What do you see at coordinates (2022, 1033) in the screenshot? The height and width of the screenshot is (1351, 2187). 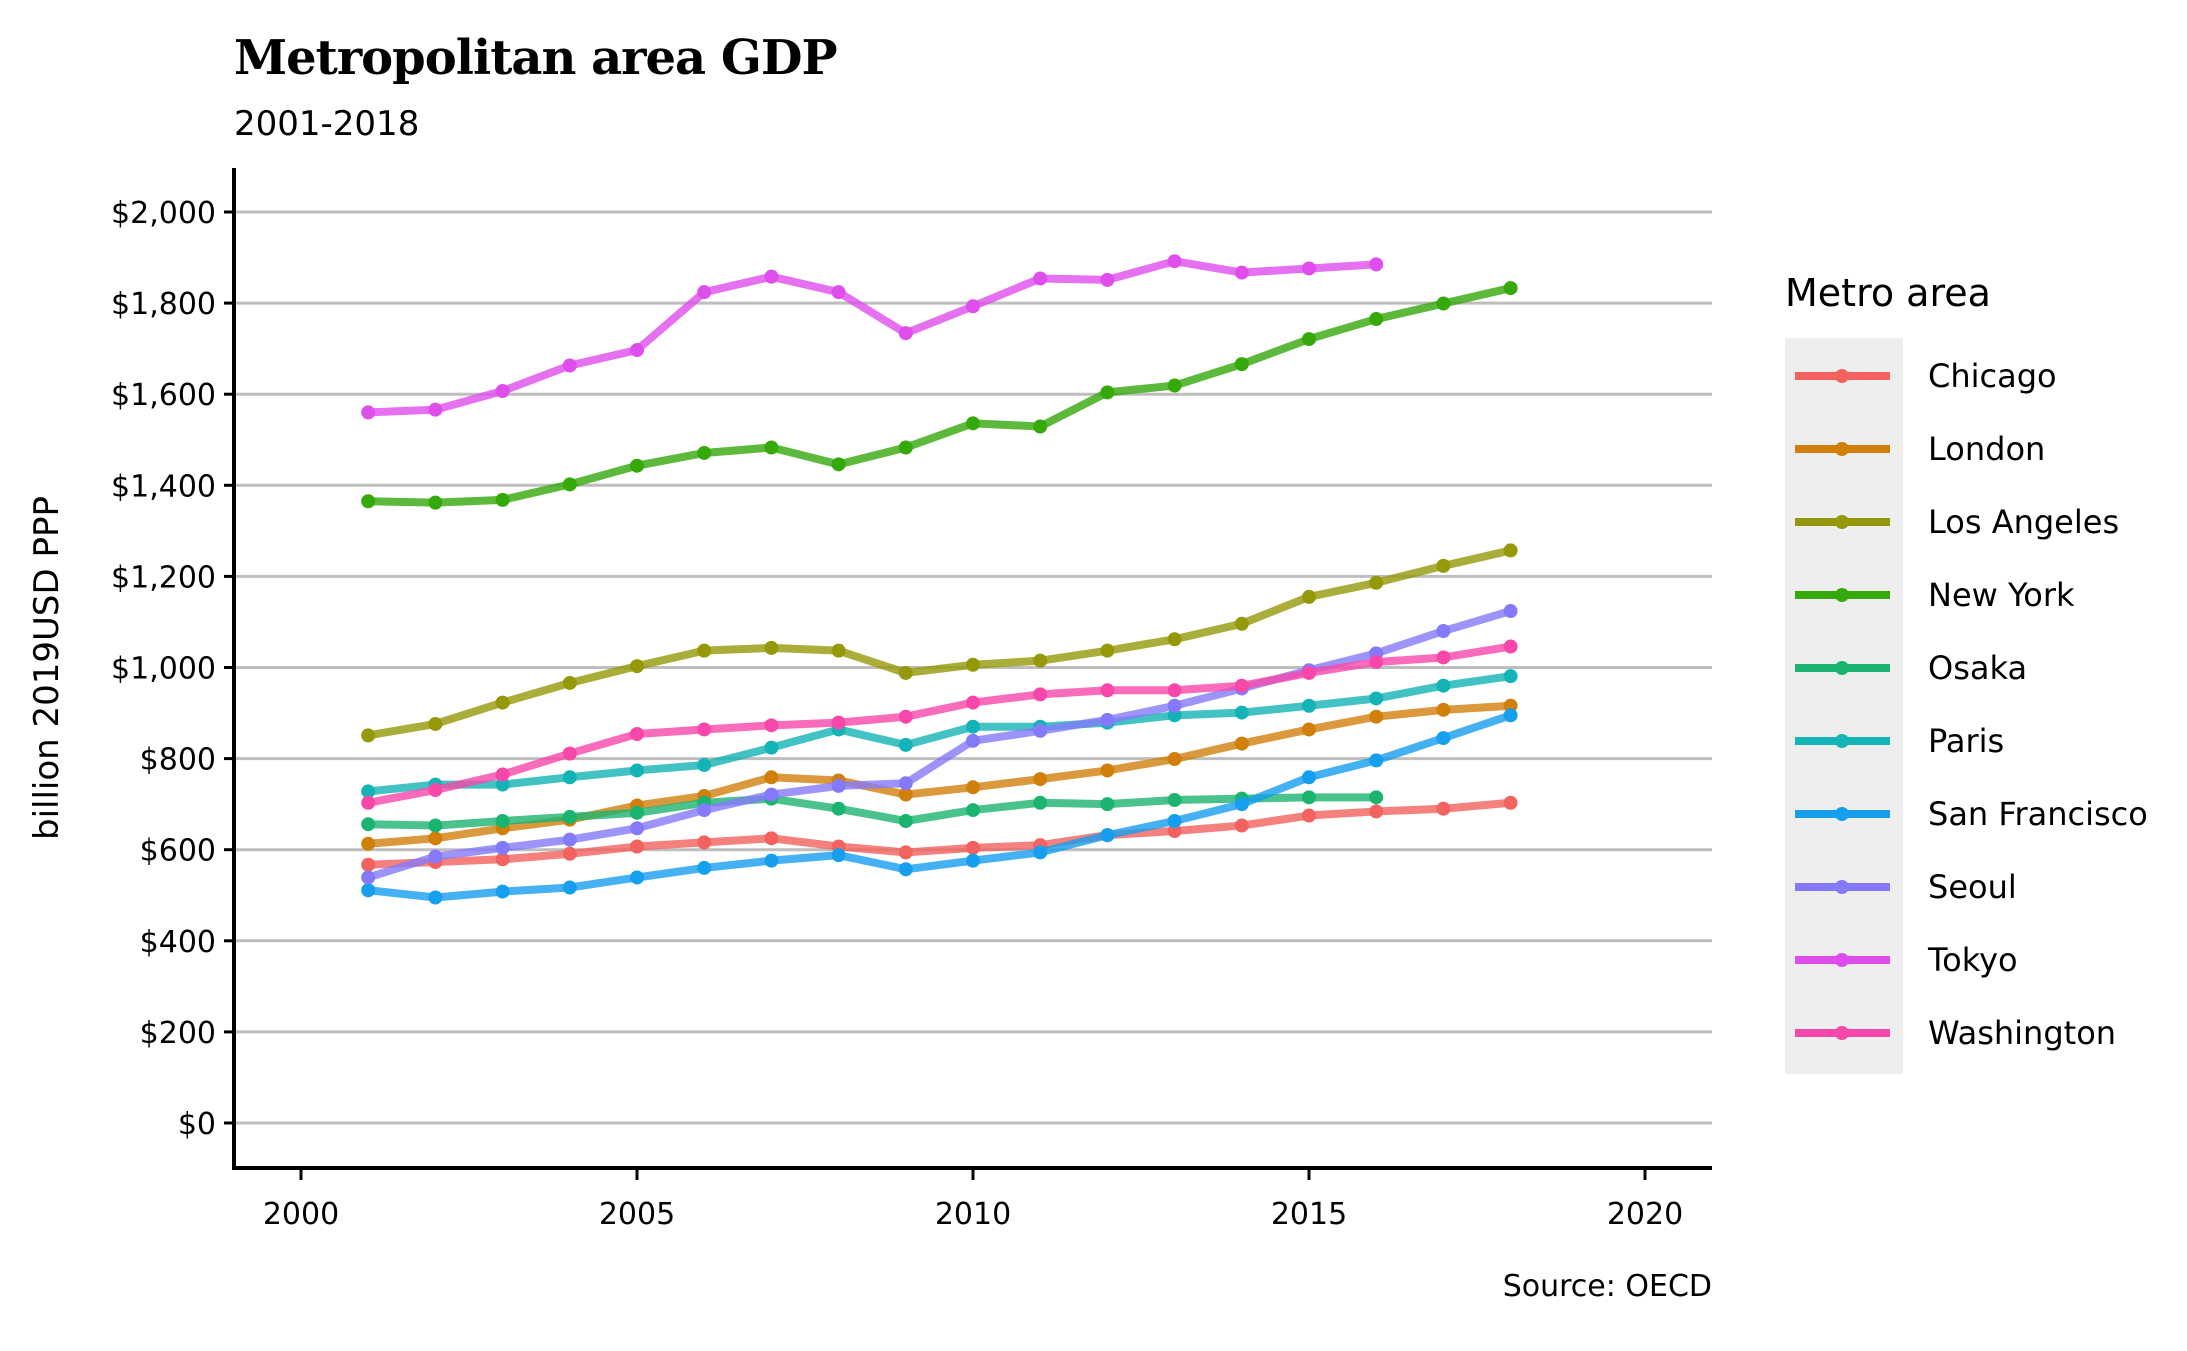 I see `legend-label: Washington` at bounding box center [2022, 1033].